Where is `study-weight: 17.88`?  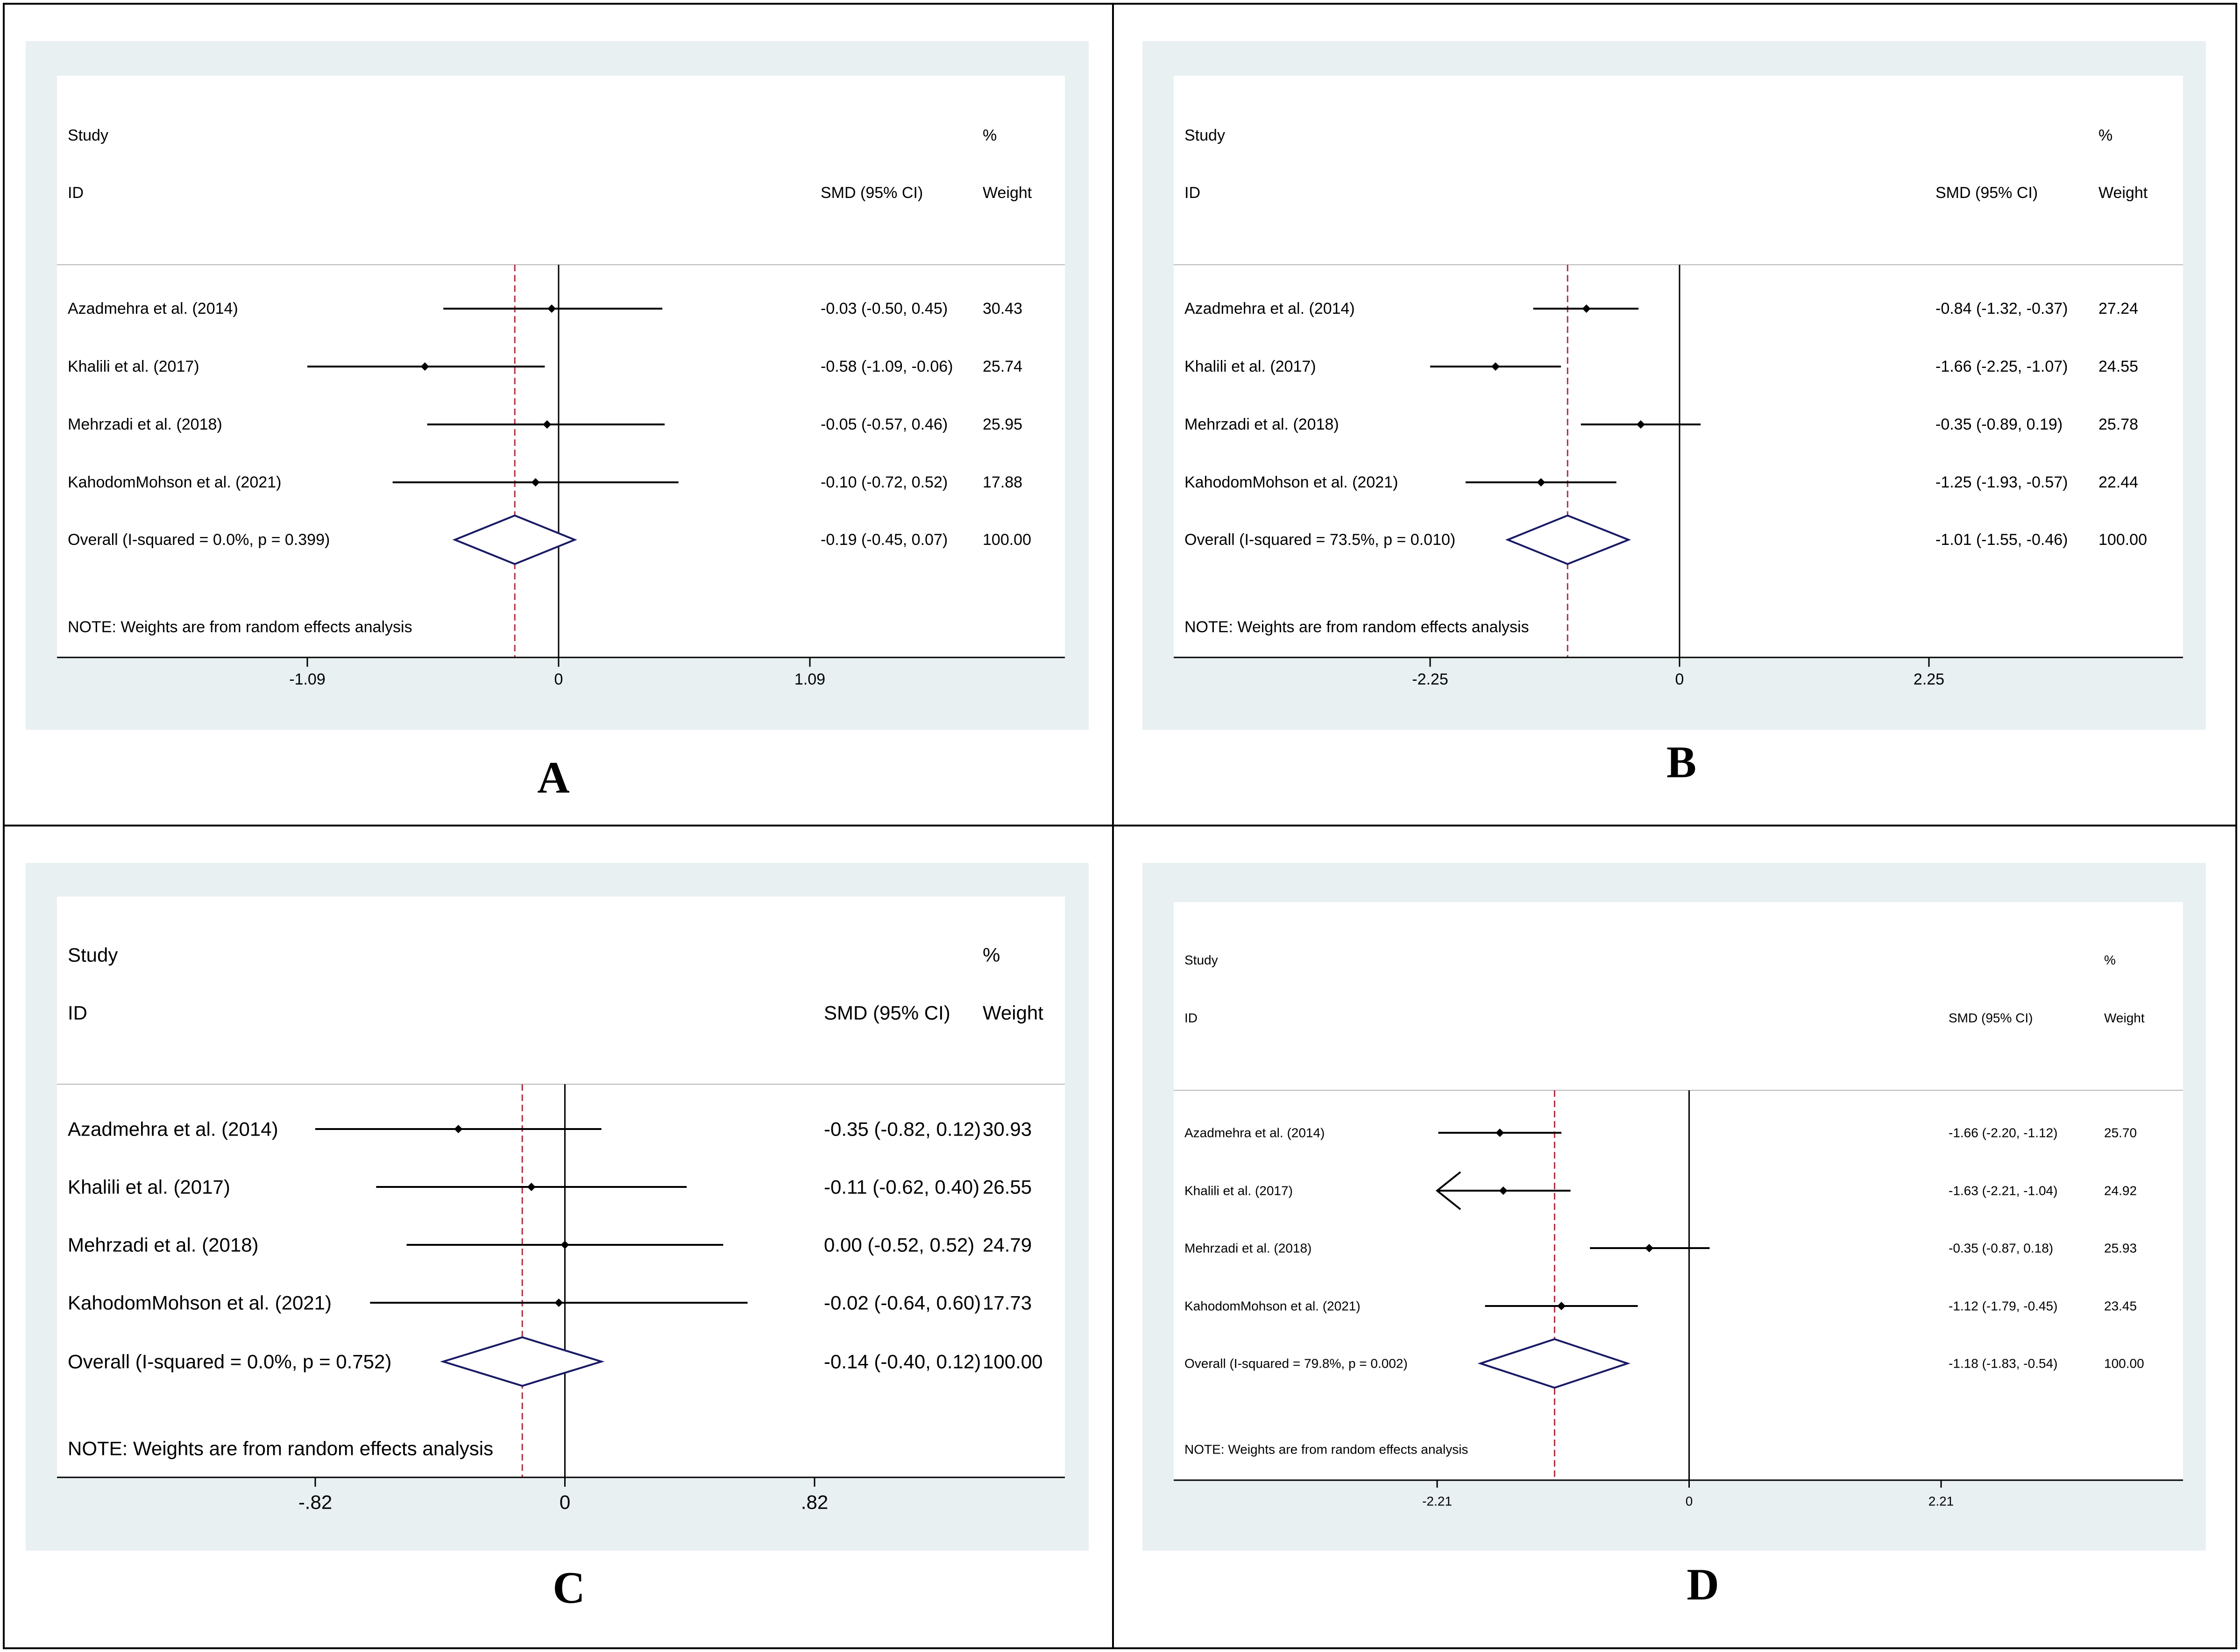 study-weight: 17.88 is located at coordinates (1003, 482).